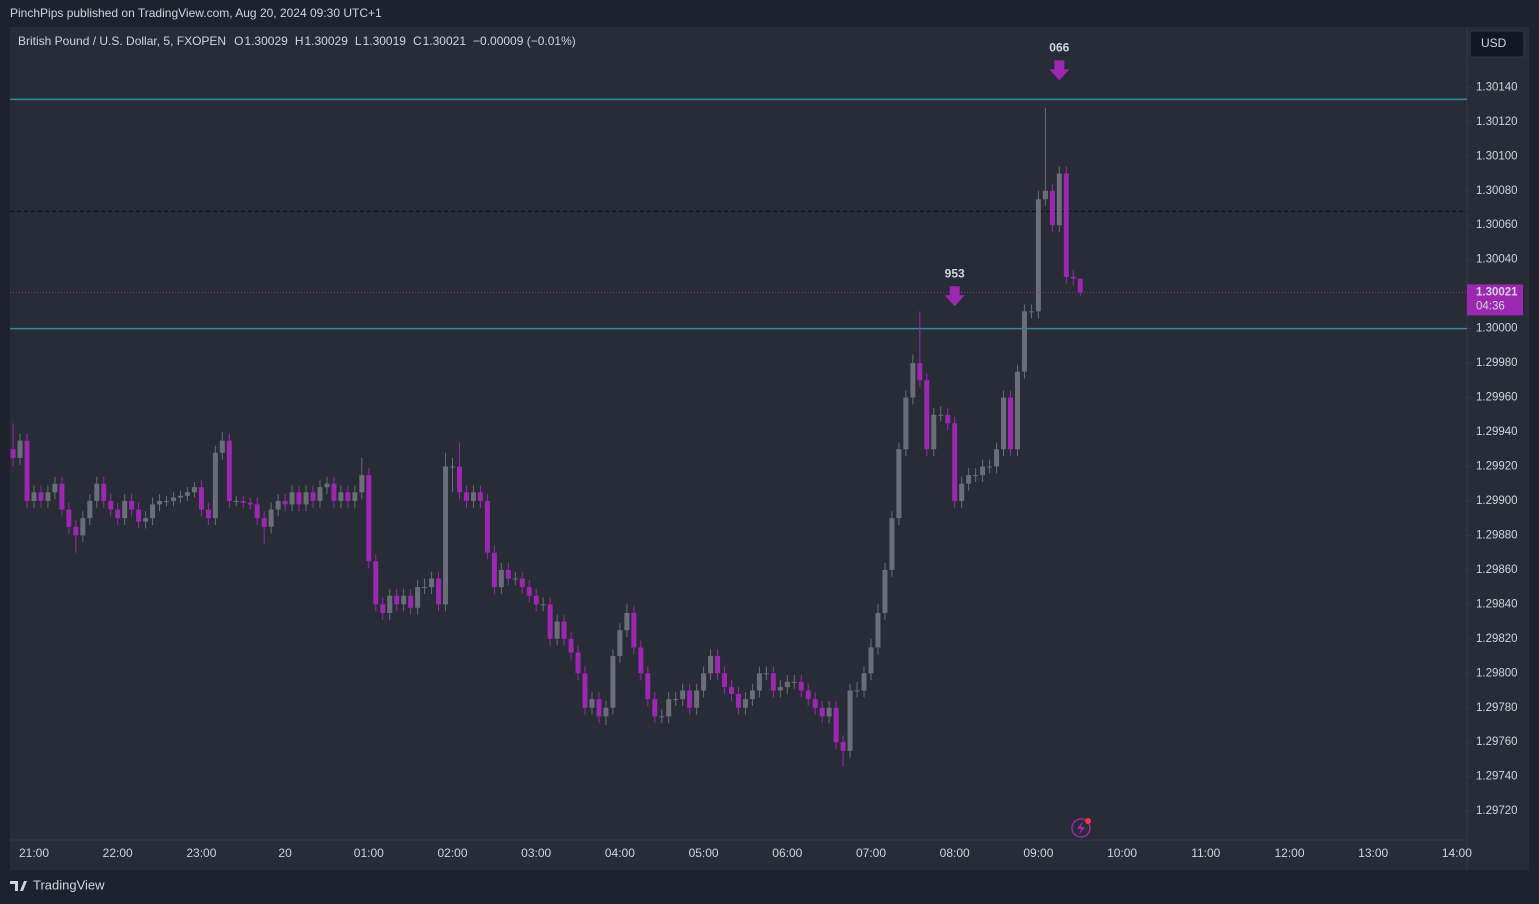 This screenshot has width=1539, height=904. I want to click on currency-button, so click(1497, 44).